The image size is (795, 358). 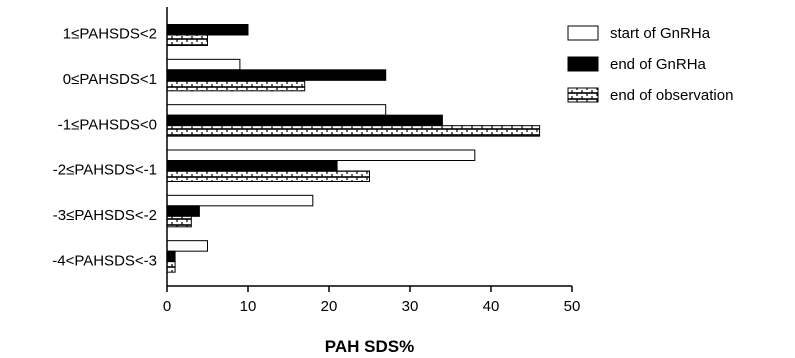 What do you see at coordinates (369, 346) in the screenshot?
I see `x-axis-title: PAH SDS%` at bounding box center [369, 346].